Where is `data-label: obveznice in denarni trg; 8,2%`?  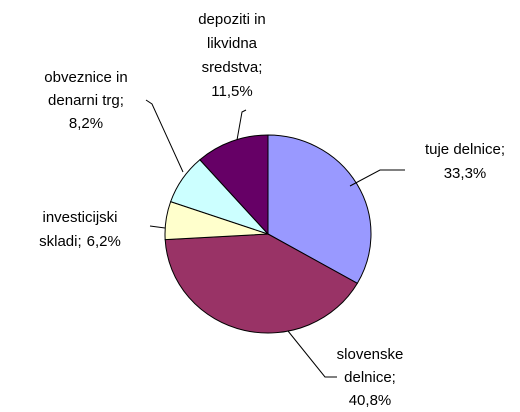
data-label: obveznice in denarni trg; 8,2% is located at coordinates (85, 100).